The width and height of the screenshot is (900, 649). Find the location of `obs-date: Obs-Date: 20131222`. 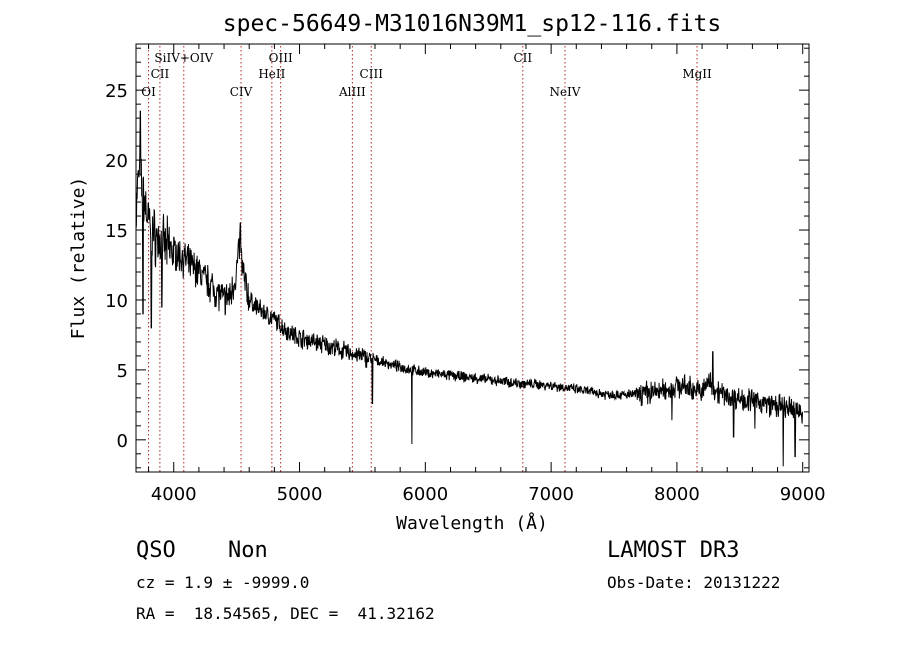

obs-date: Obs-Date: 20131222 is located at coordinates (694, 582).